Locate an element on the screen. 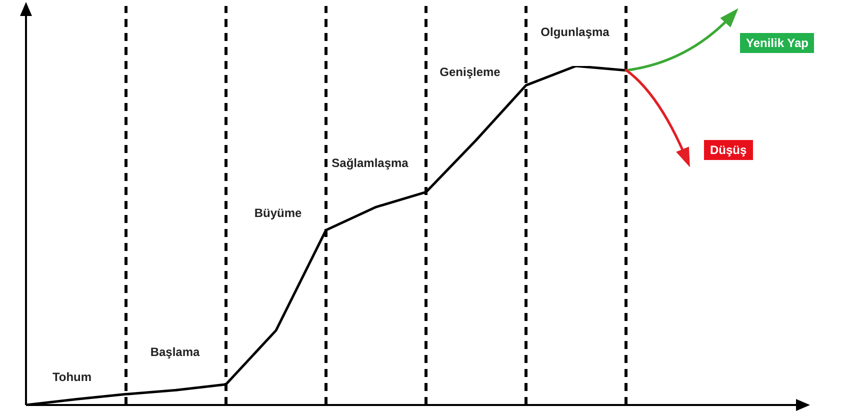 This screenshot has width=845, height=419. annotation: Genişleme is located at coordinates (470, 72).